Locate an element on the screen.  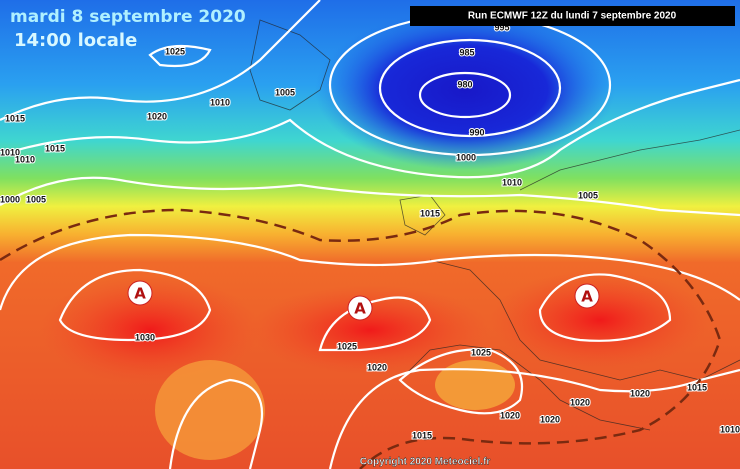
date-title: mardi 8 septembre 2020 is located at coordinates (128, 17).